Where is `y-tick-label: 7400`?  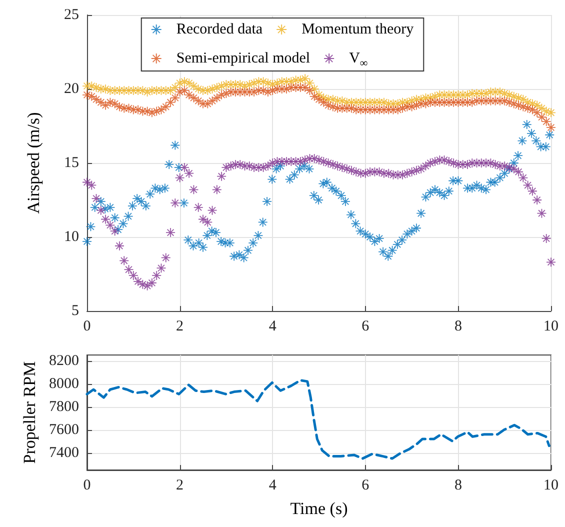 y-tick-label: 7400 is located at coordinates (64, 452).